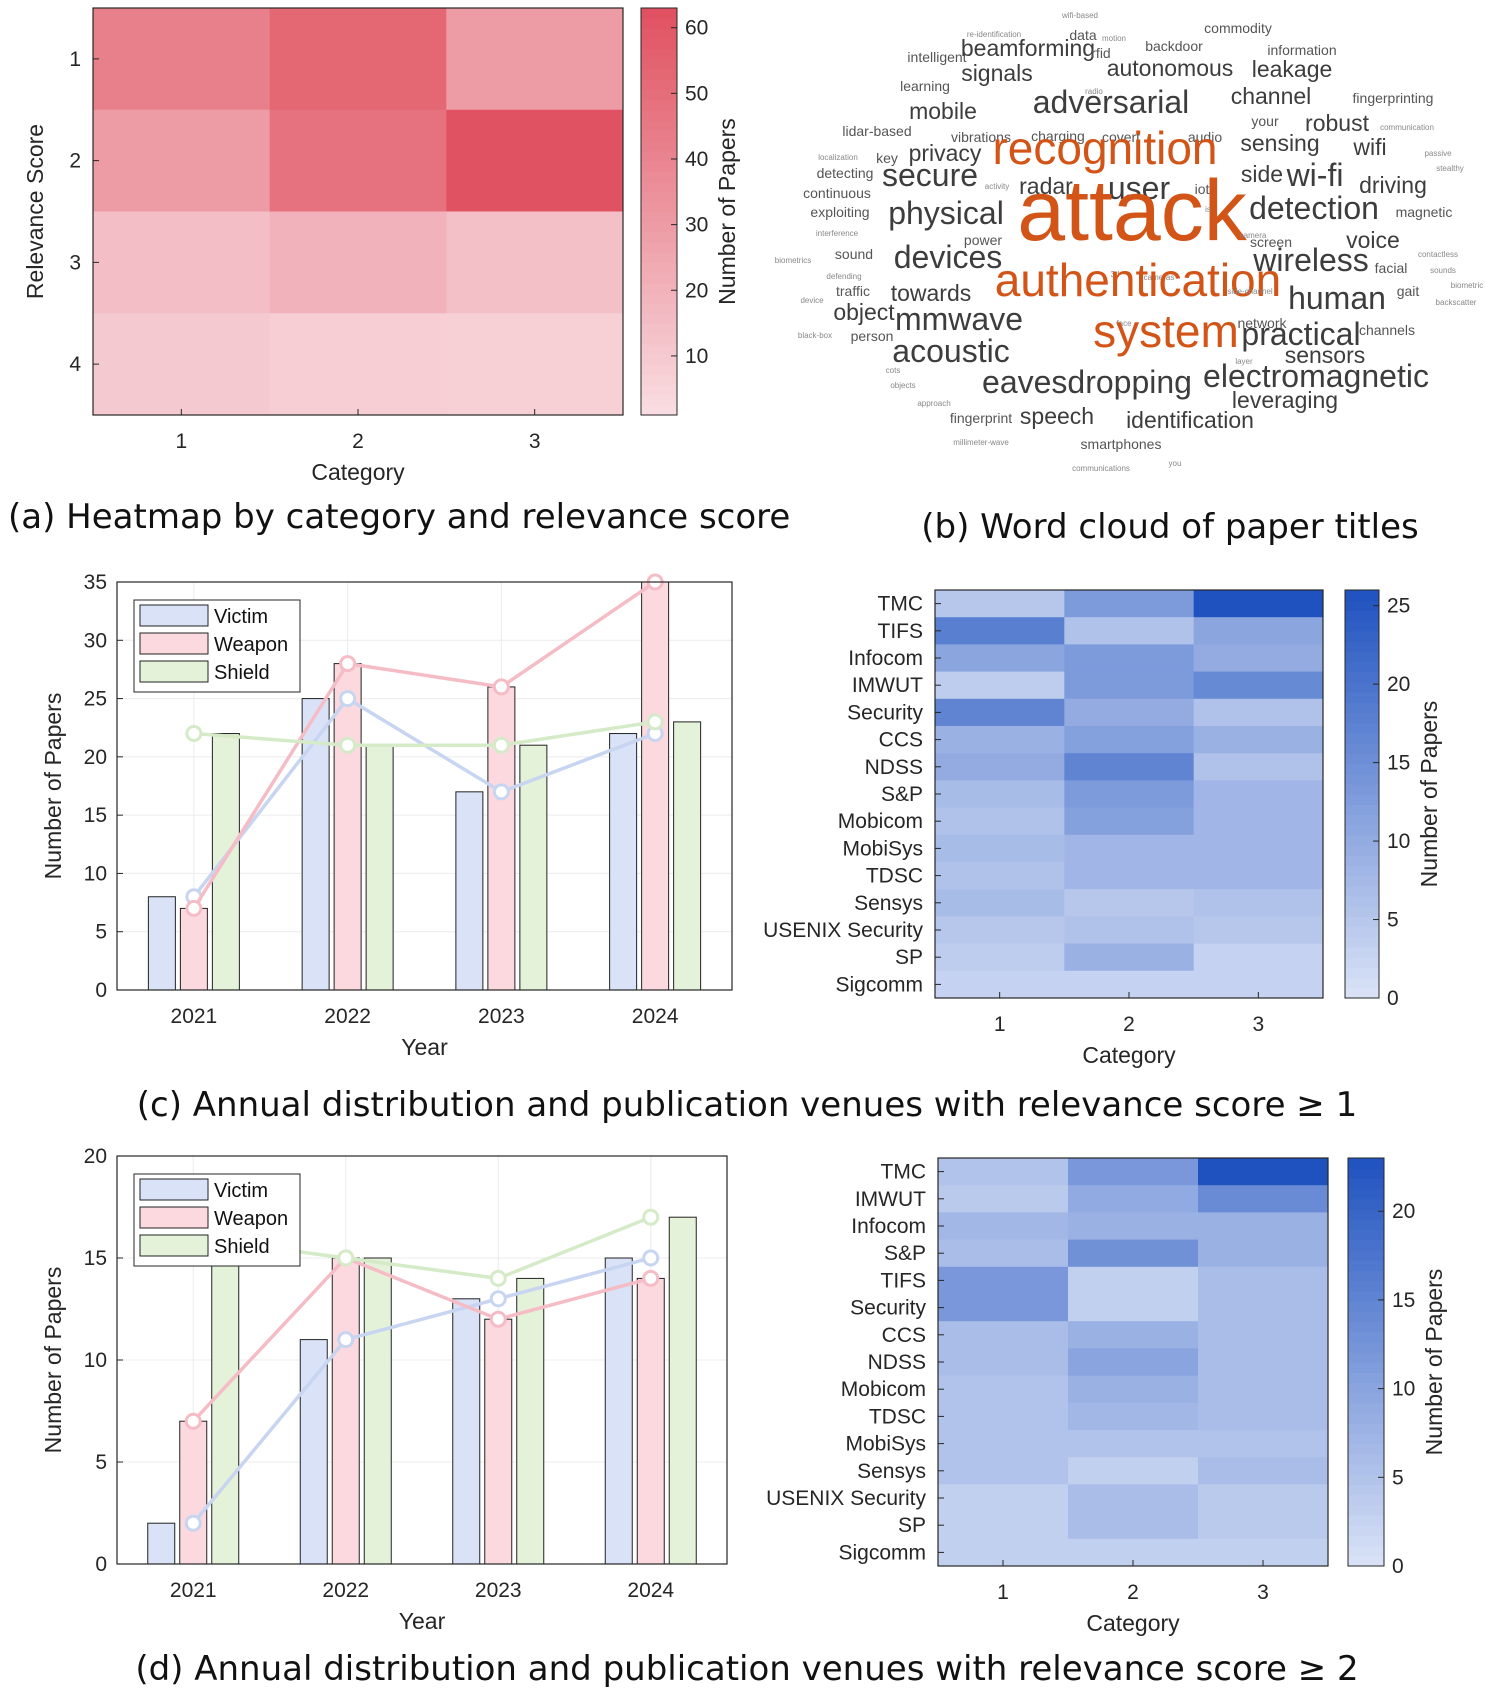 Image resolution: width=1494 pixels, height=1697 pixels. Describe the element at coordinates (946, 213) in the screenshot. I see `word-physical: physical` at that location.